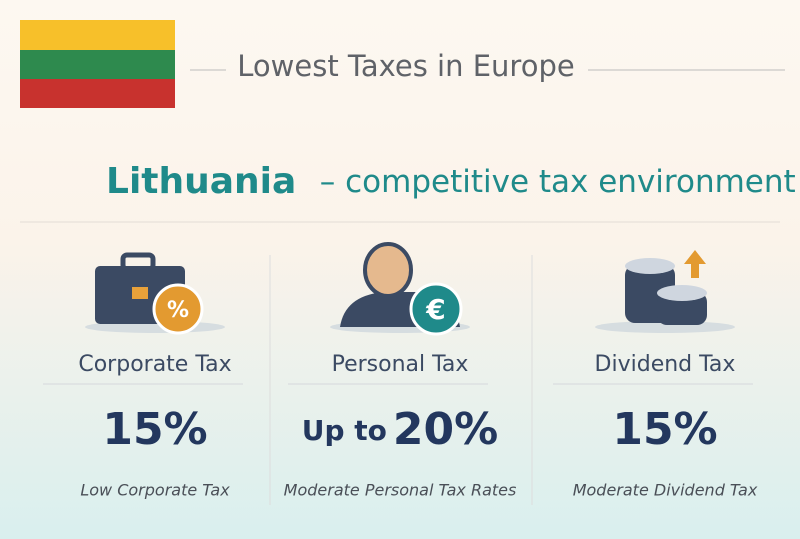 Image resolution: width=800 pixels, height=539 pixels. What do you see at coordinates (155, 490) in the screenshot?
I see `card-caption: Low Corporate Tax` at bounding box center [155, 490].